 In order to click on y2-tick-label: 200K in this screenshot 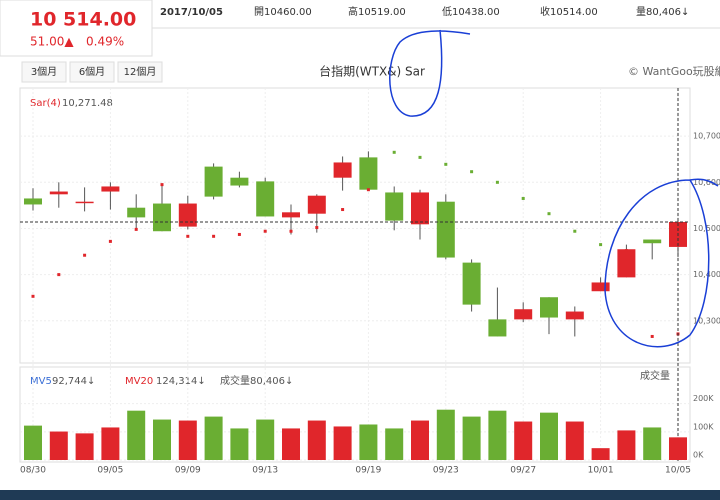, I will do `click(703, 398)`.